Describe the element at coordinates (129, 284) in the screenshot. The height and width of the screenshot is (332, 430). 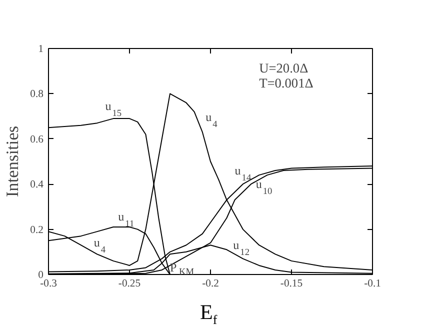
I see `x-tick-label: -0.25` at that location.